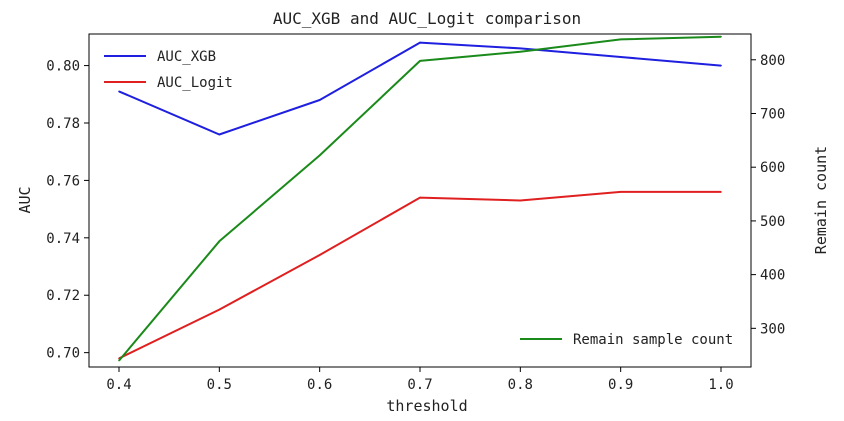 The height and width of the screenshot is (421, 844). What do you see at coordinates (768, 195) in the screenshot?
I see `right-axis-ticks: 300 400 500 600 700 800` at bounding box center [768, 195].